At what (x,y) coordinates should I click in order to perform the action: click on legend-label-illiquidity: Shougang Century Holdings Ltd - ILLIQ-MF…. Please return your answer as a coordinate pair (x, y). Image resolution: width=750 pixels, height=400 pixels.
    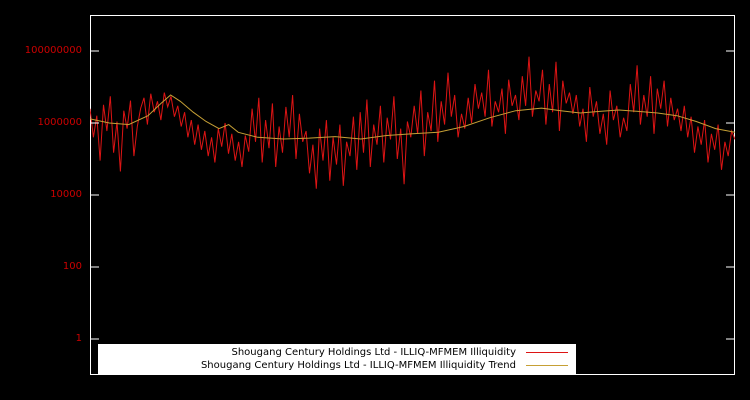
    Looking at the image, I should click on (374, 352).